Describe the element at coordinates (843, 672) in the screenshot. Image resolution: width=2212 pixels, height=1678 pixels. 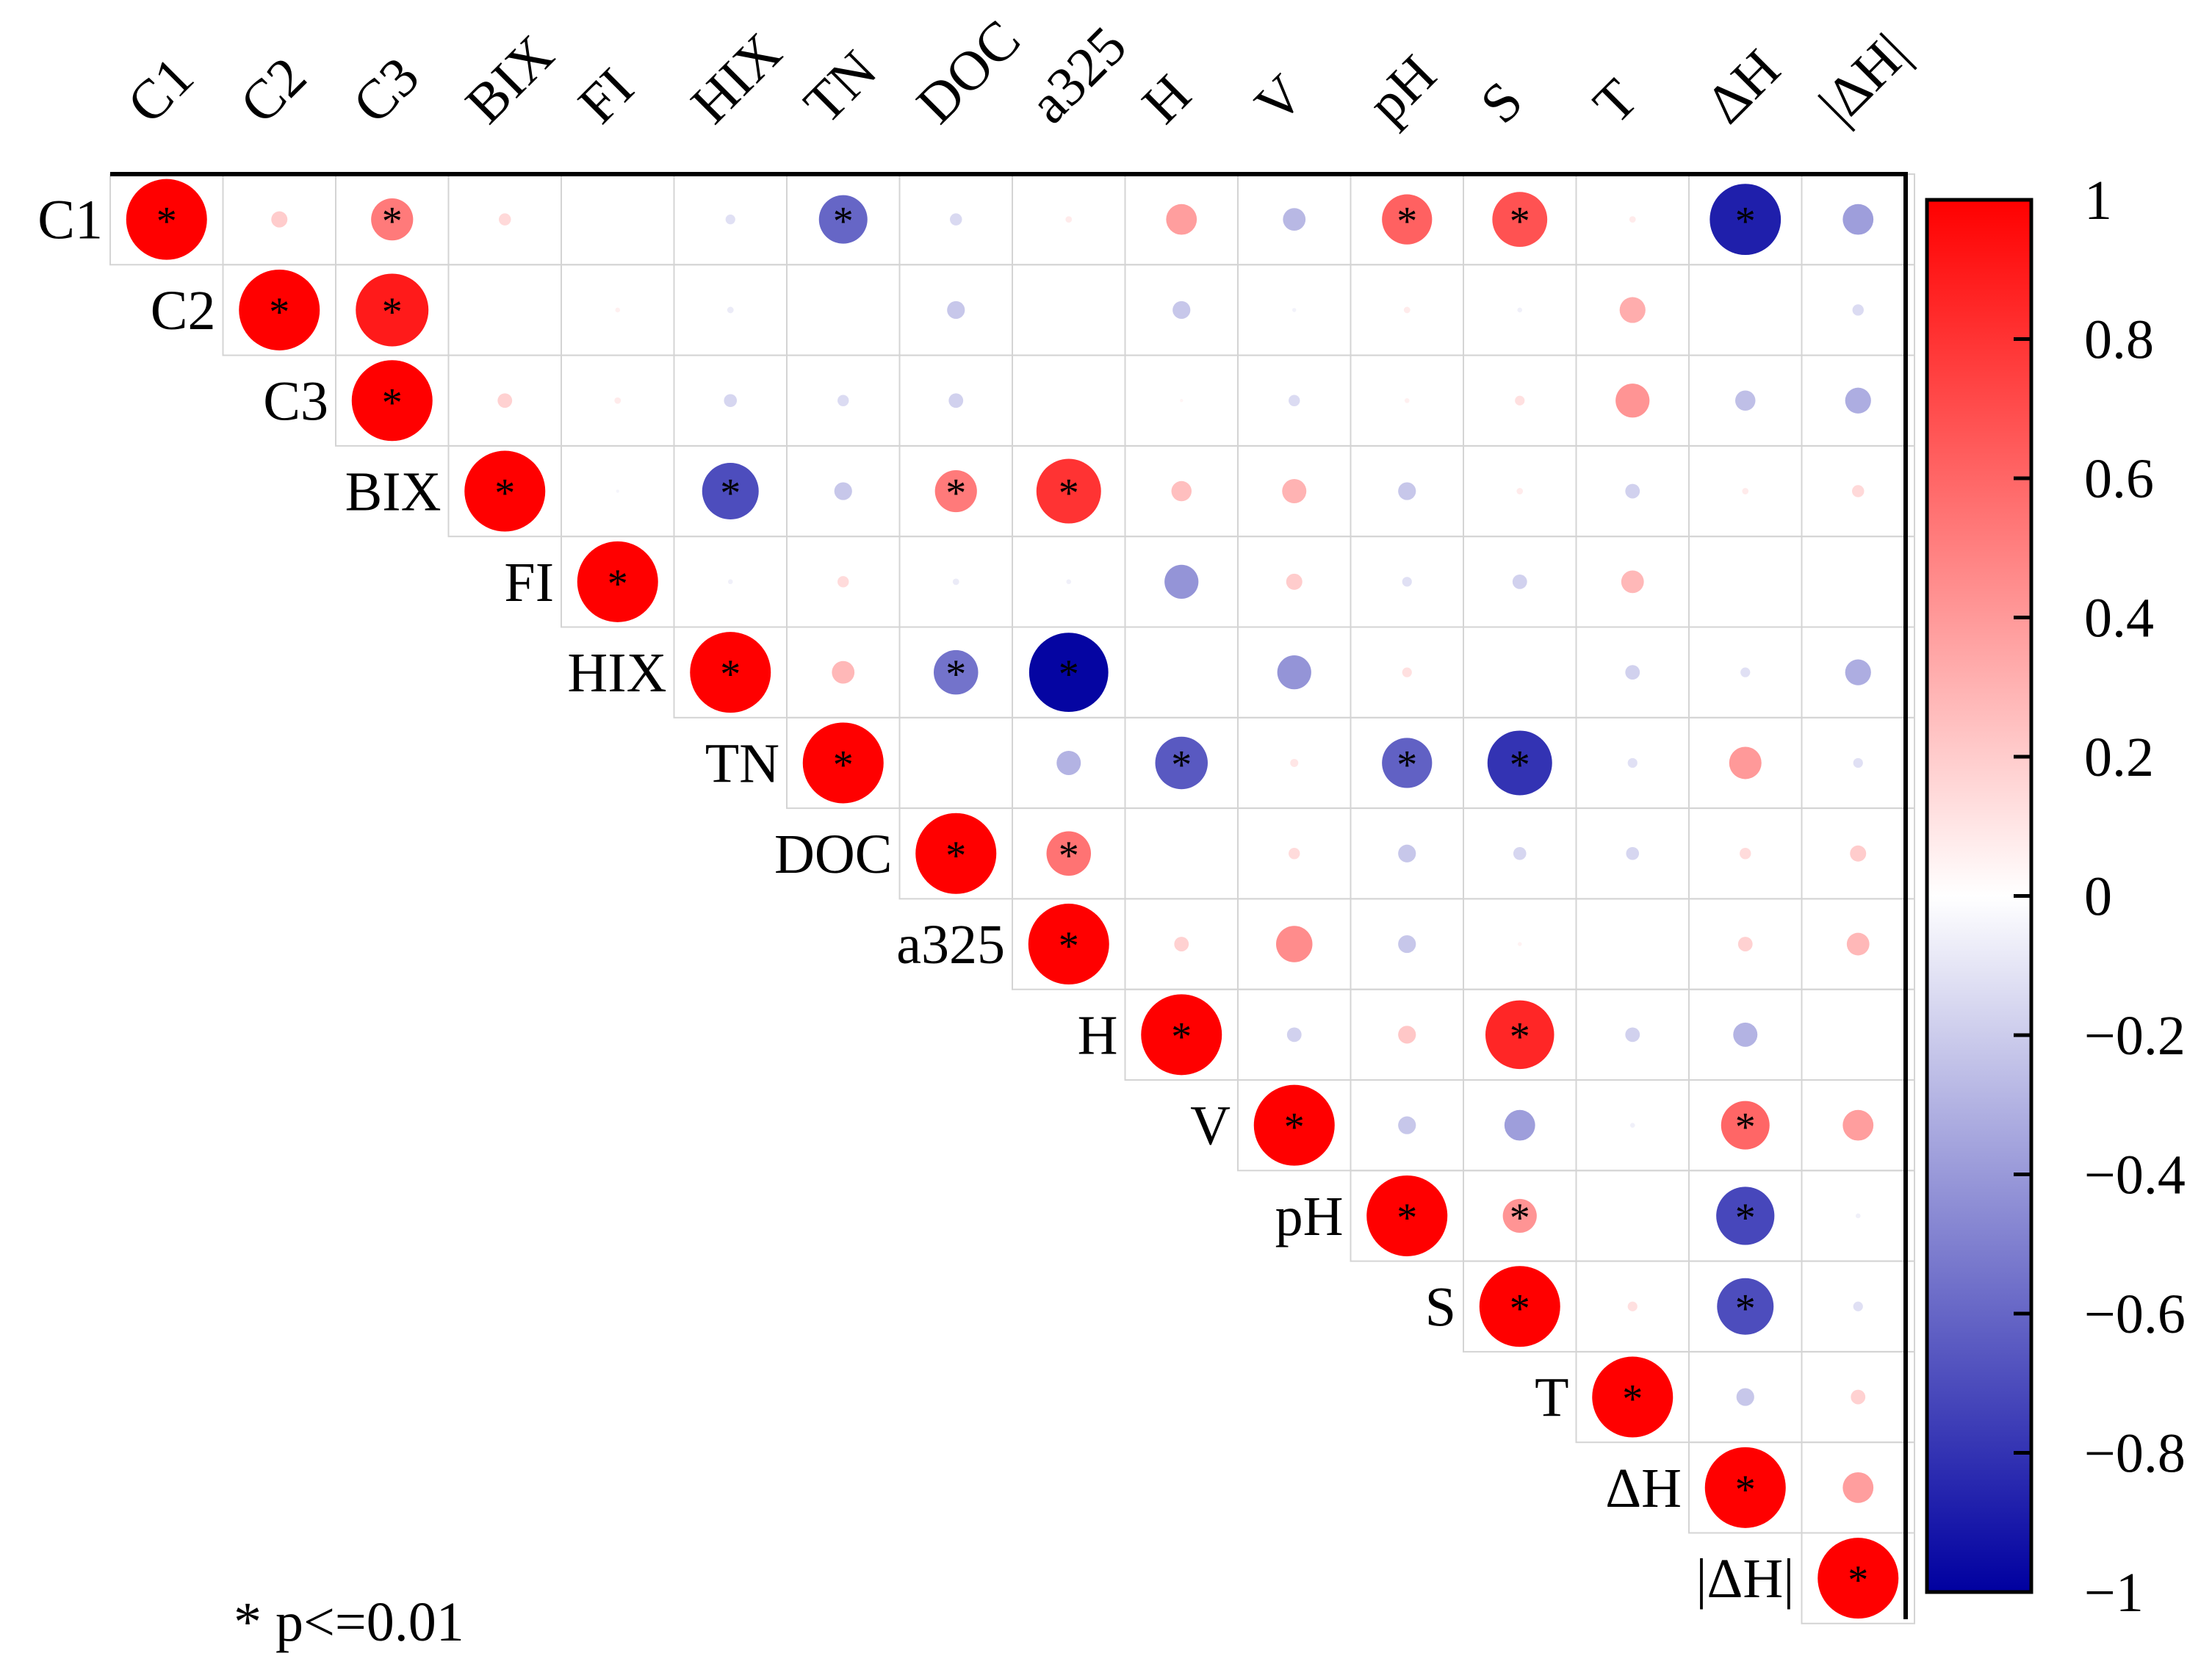
I see `corr-circle-HIX-TN` at that location.